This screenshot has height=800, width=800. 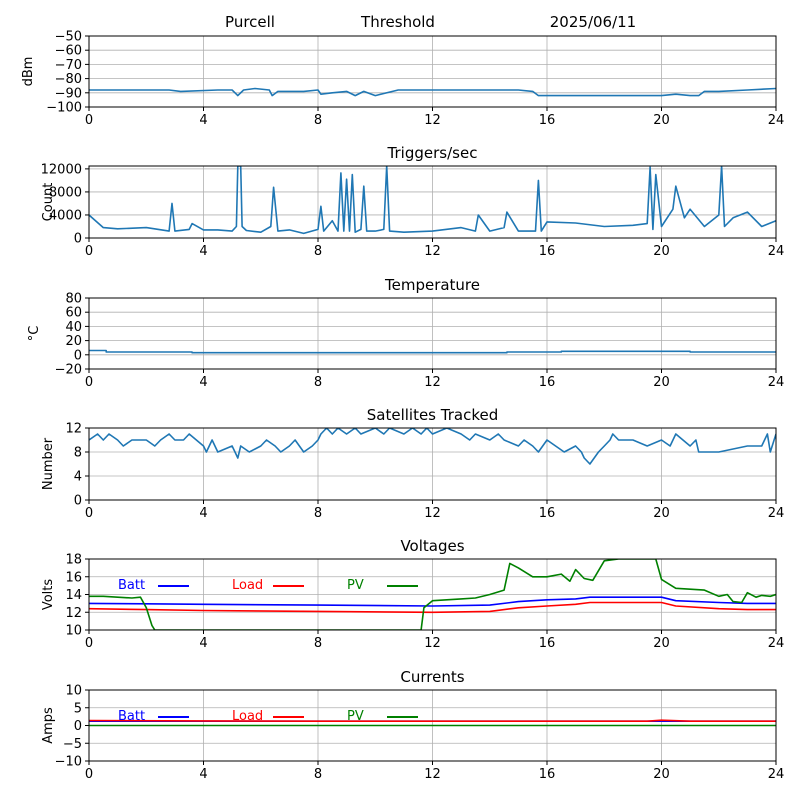 What do you see at coordinates (78, 453) in the screenshot?
I see `y-tick-label: 8` at bounding box center [78, 453].